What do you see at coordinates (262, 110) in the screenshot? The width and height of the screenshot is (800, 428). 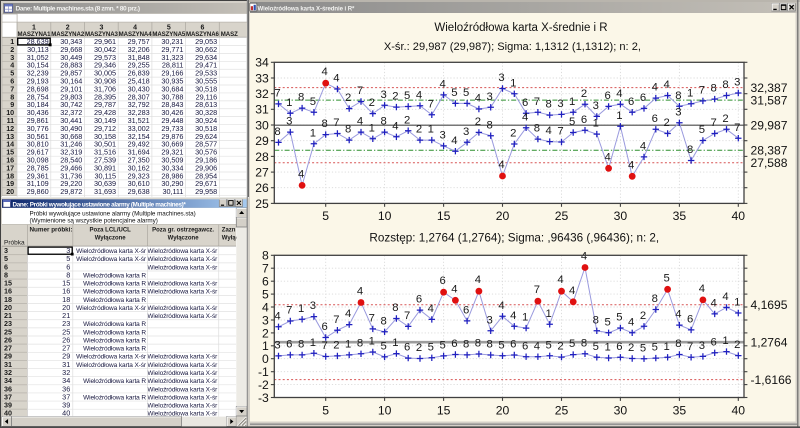 I see `svg-text: 31` at bounding box center [262, 110].